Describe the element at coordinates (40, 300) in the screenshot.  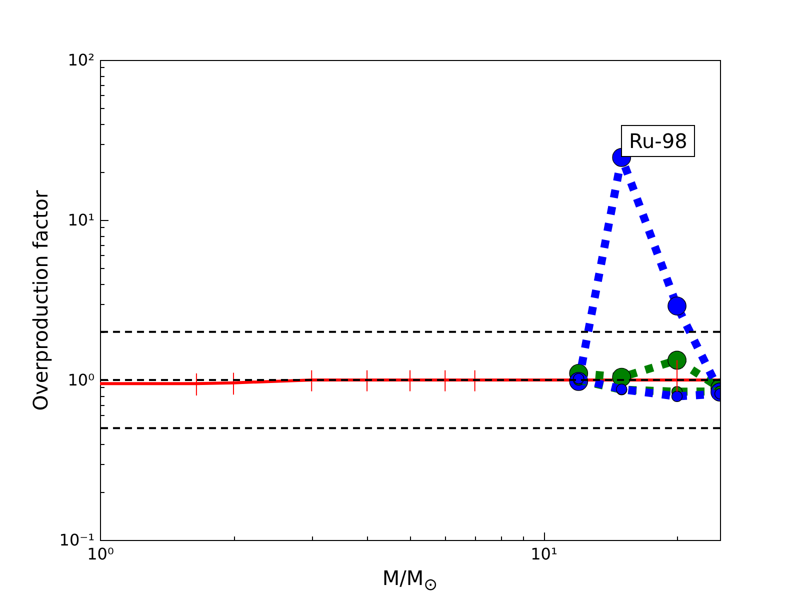
I see `y-axis-title: Overproduction factor` at that location.